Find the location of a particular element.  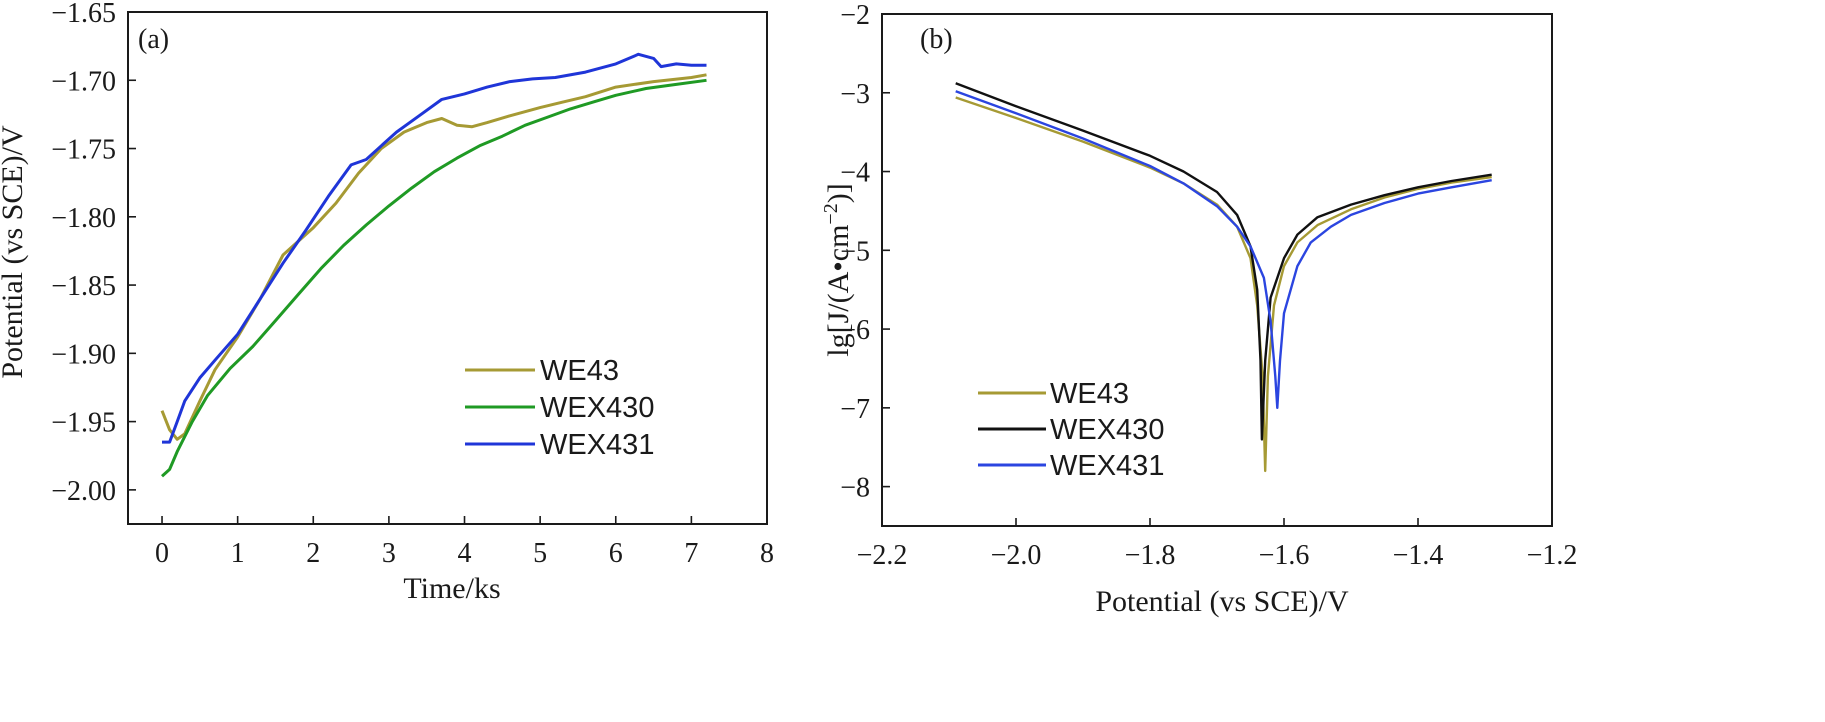

y-tick-label: −2 is located at coordinates (855, 15).